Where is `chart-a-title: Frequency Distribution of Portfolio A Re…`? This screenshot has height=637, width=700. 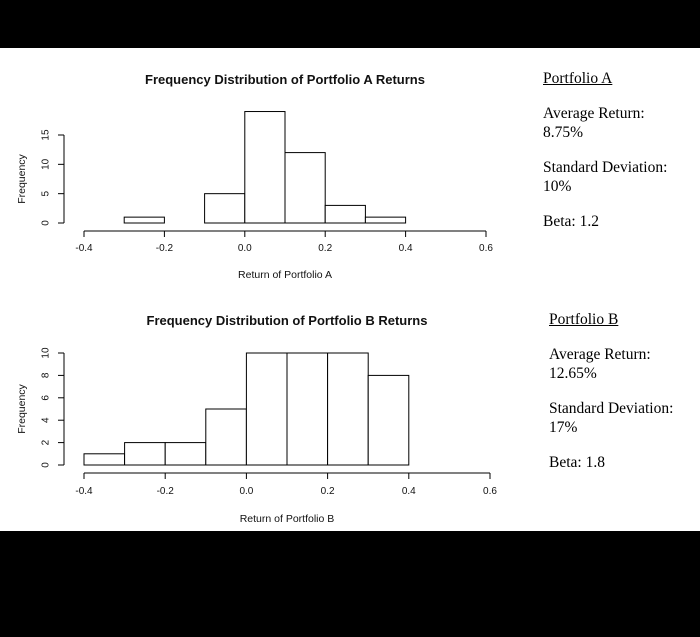
chart-a-title: Frequency Distribution of Portfolio A Re… is located at coordinates (285, 79).